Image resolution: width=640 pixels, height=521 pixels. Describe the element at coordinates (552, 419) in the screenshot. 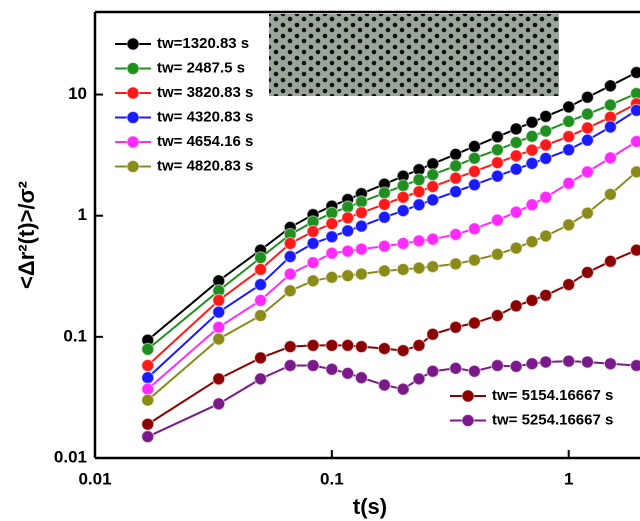

I see `legend-label: tw= 5254.16667 s` at that location.